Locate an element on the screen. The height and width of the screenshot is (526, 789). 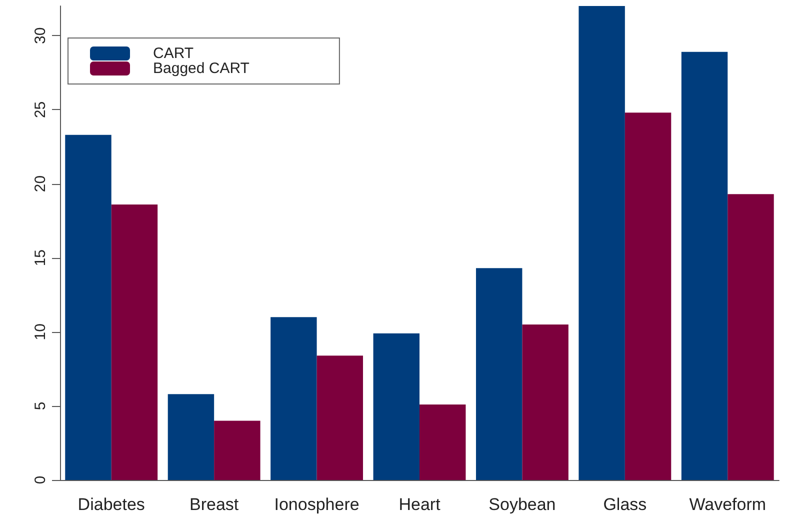
y-tick-label: 5 is located at coordinates (40, 406).